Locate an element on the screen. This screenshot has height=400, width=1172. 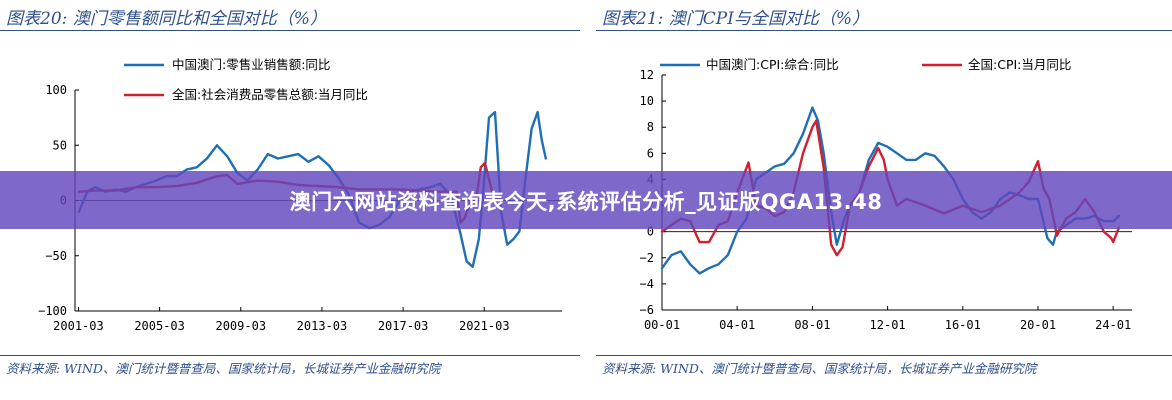
x-tick-label: 04-01 is located at coordinates (737, 325).